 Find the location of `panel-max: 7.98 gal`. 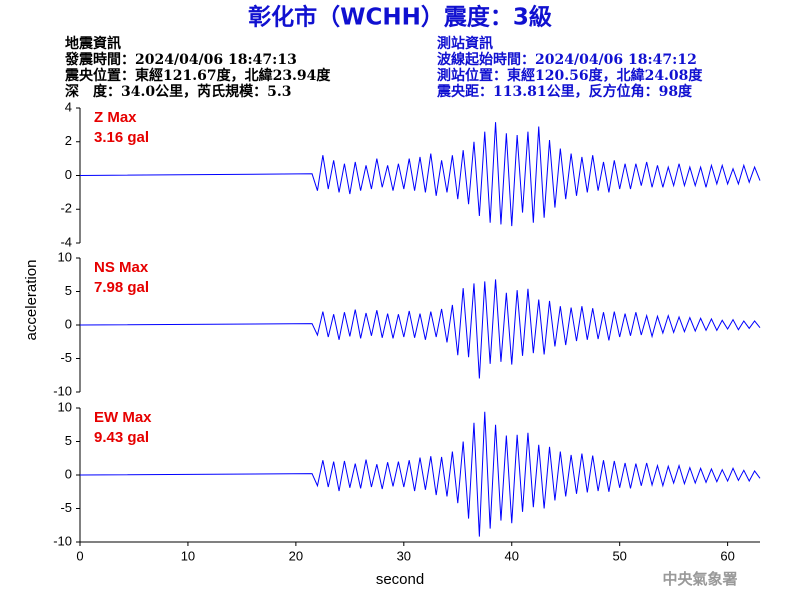

panel-max: 7.98 gal is located at coordinates (121, 287).